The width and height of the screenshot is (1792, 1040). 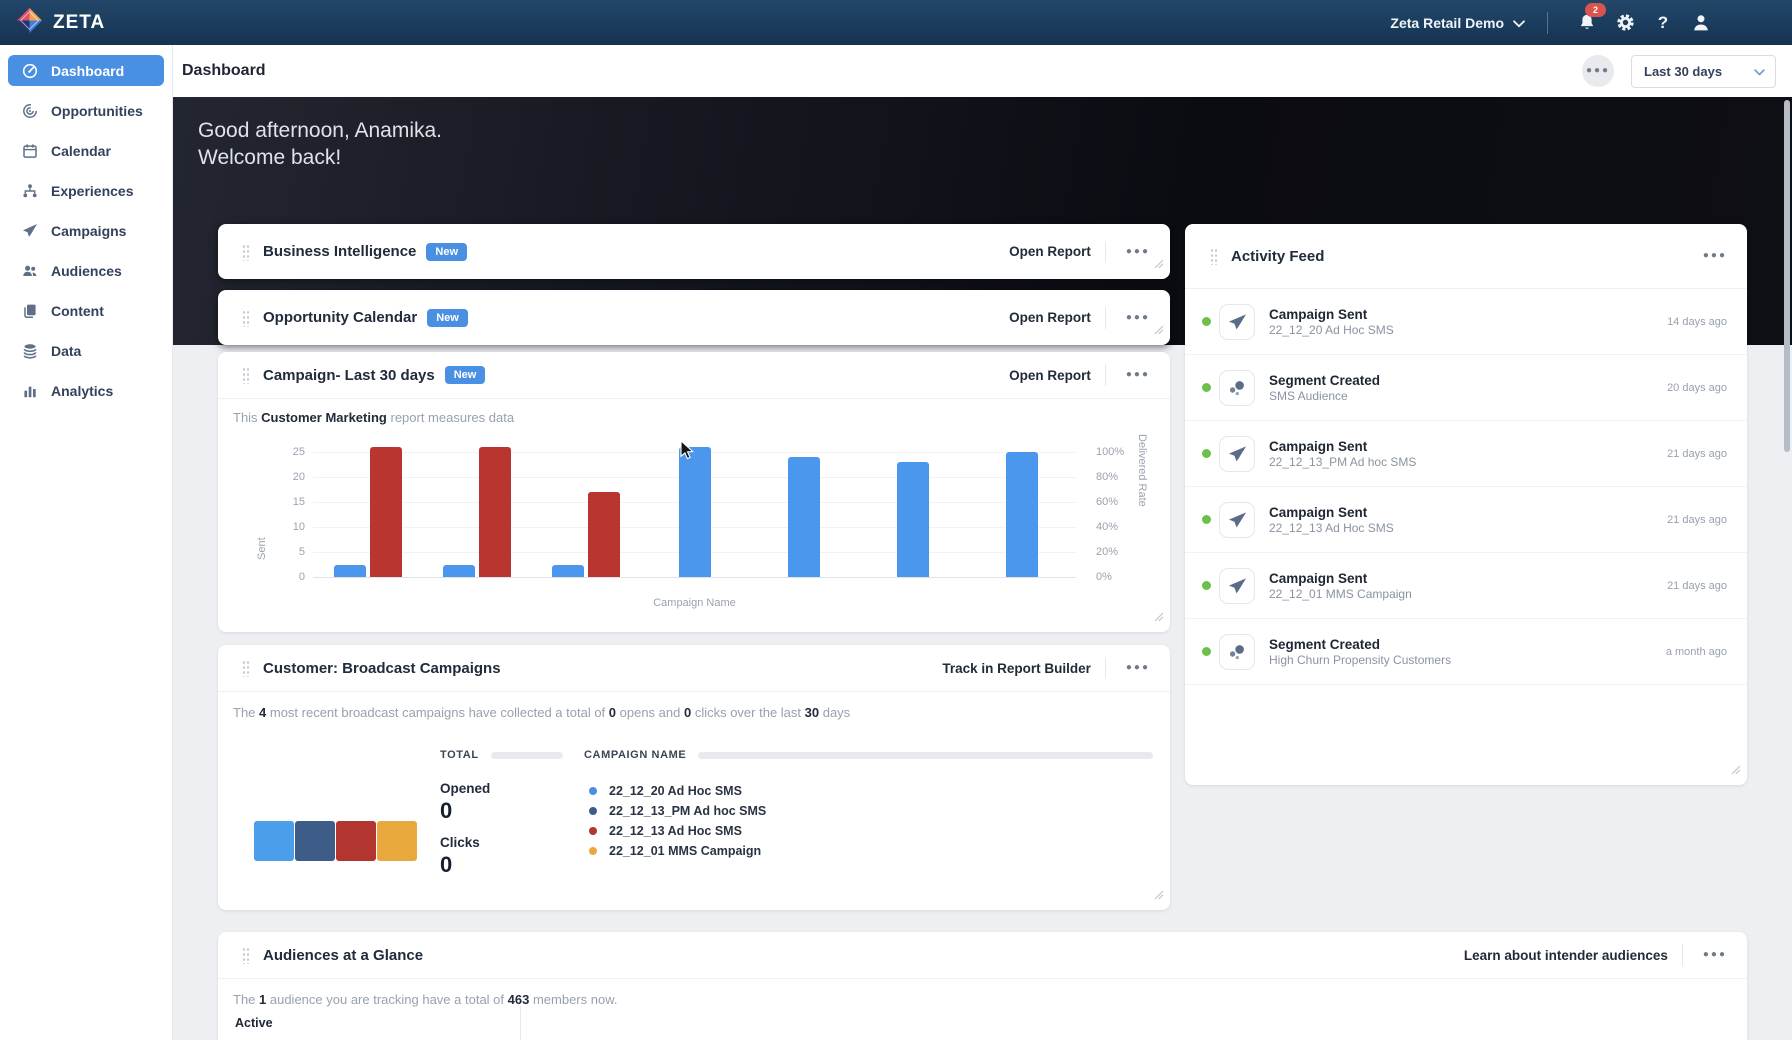 I want to click on sidebar-item-audiences: Audiences, so click(x=86, y=270).